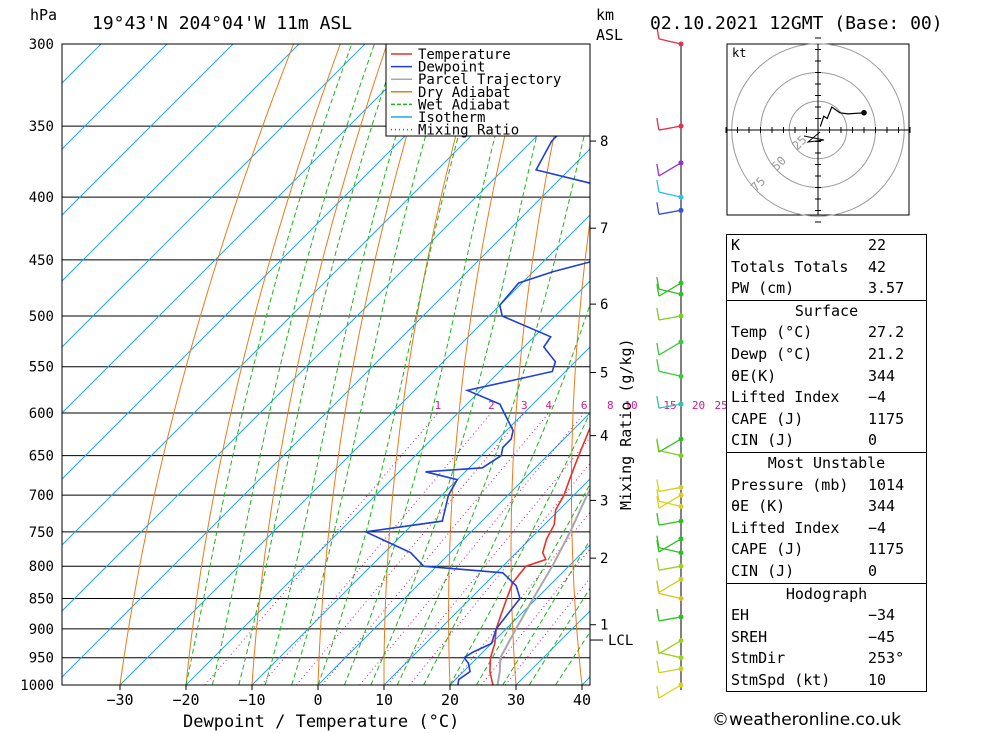  I want to click on indices-row: Lifted Index −4, so click(826, 529).